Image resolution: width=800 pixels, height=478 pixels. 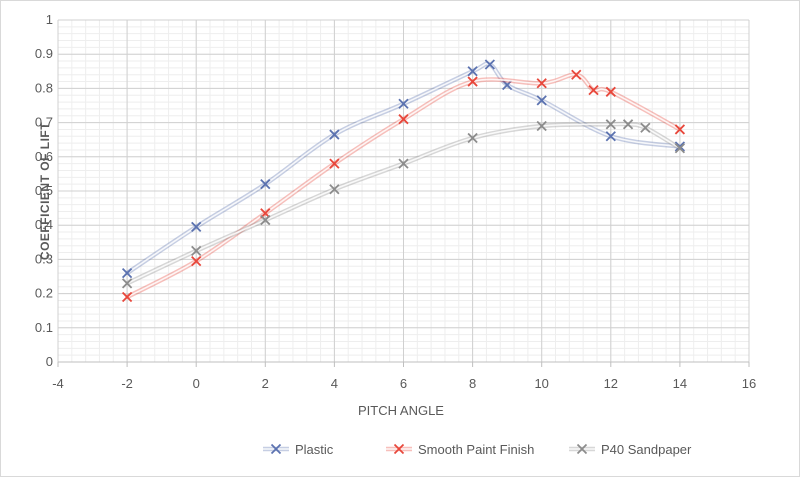 What do you see at coordinates (314, 449) in the screenshot?
I see `legend-label: Plastic` at bounding box center [314, 449].